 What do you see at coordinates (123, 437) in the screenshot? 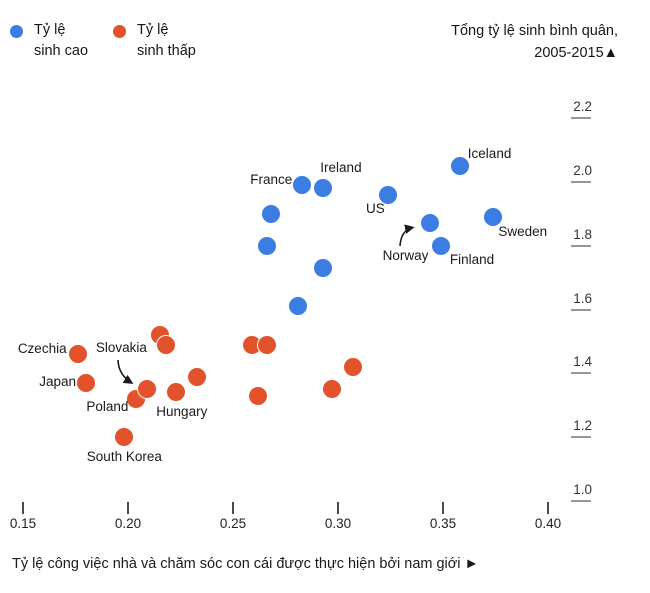
I see `data-point-south-korea` at bounding box center [123, 437].